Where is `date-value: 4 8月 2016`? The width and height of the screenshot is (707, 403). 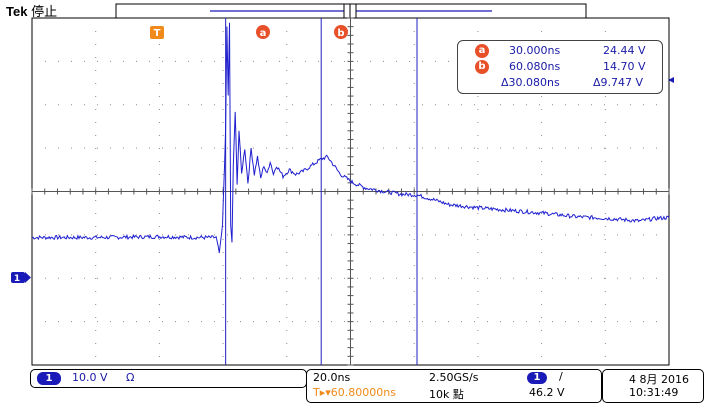
date-value: 4 8月 2016 is located at coordinates (659, 379).